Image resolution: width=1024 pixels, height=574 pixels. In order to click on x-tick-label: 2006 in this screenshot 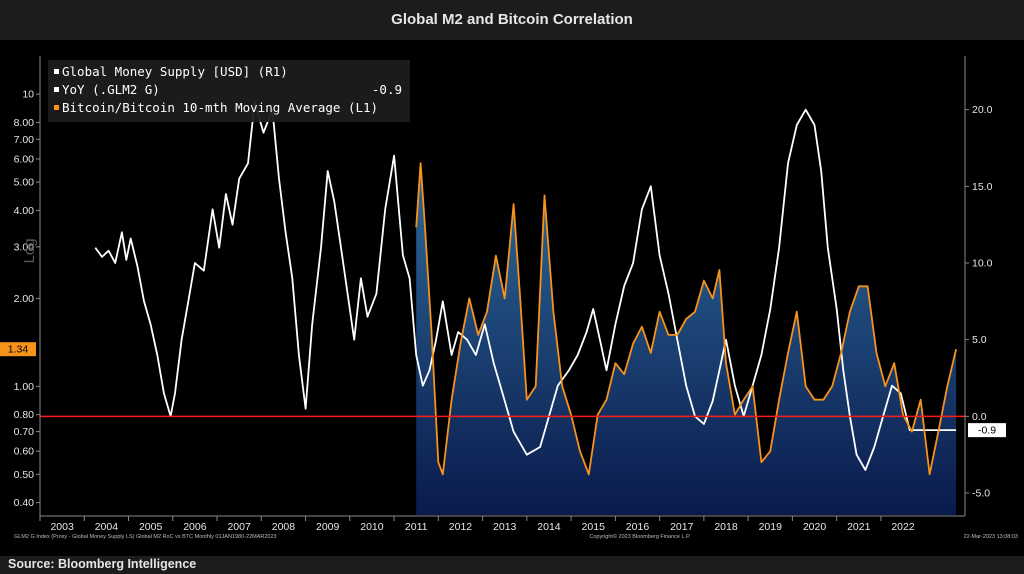, I will do `click(195, 527)`.